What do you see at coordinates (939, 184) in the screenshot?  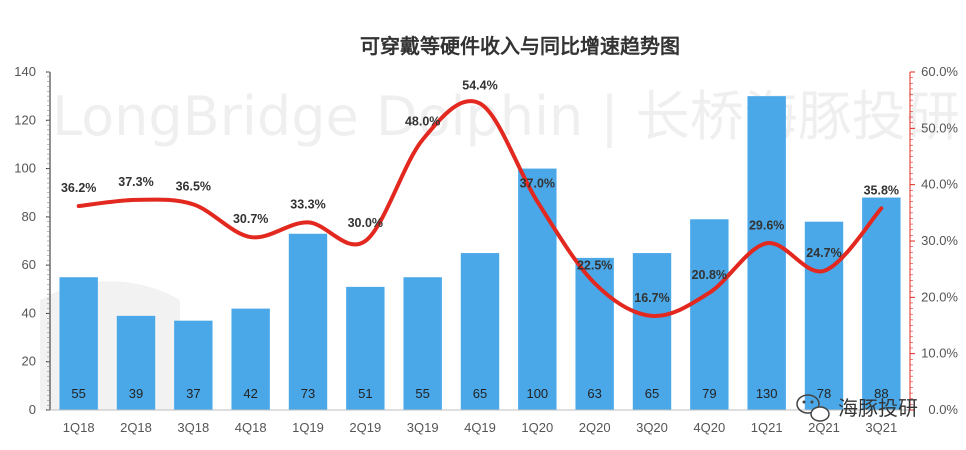 I see `right-tick-label: 40.0%` at bounding box center [939, 184].